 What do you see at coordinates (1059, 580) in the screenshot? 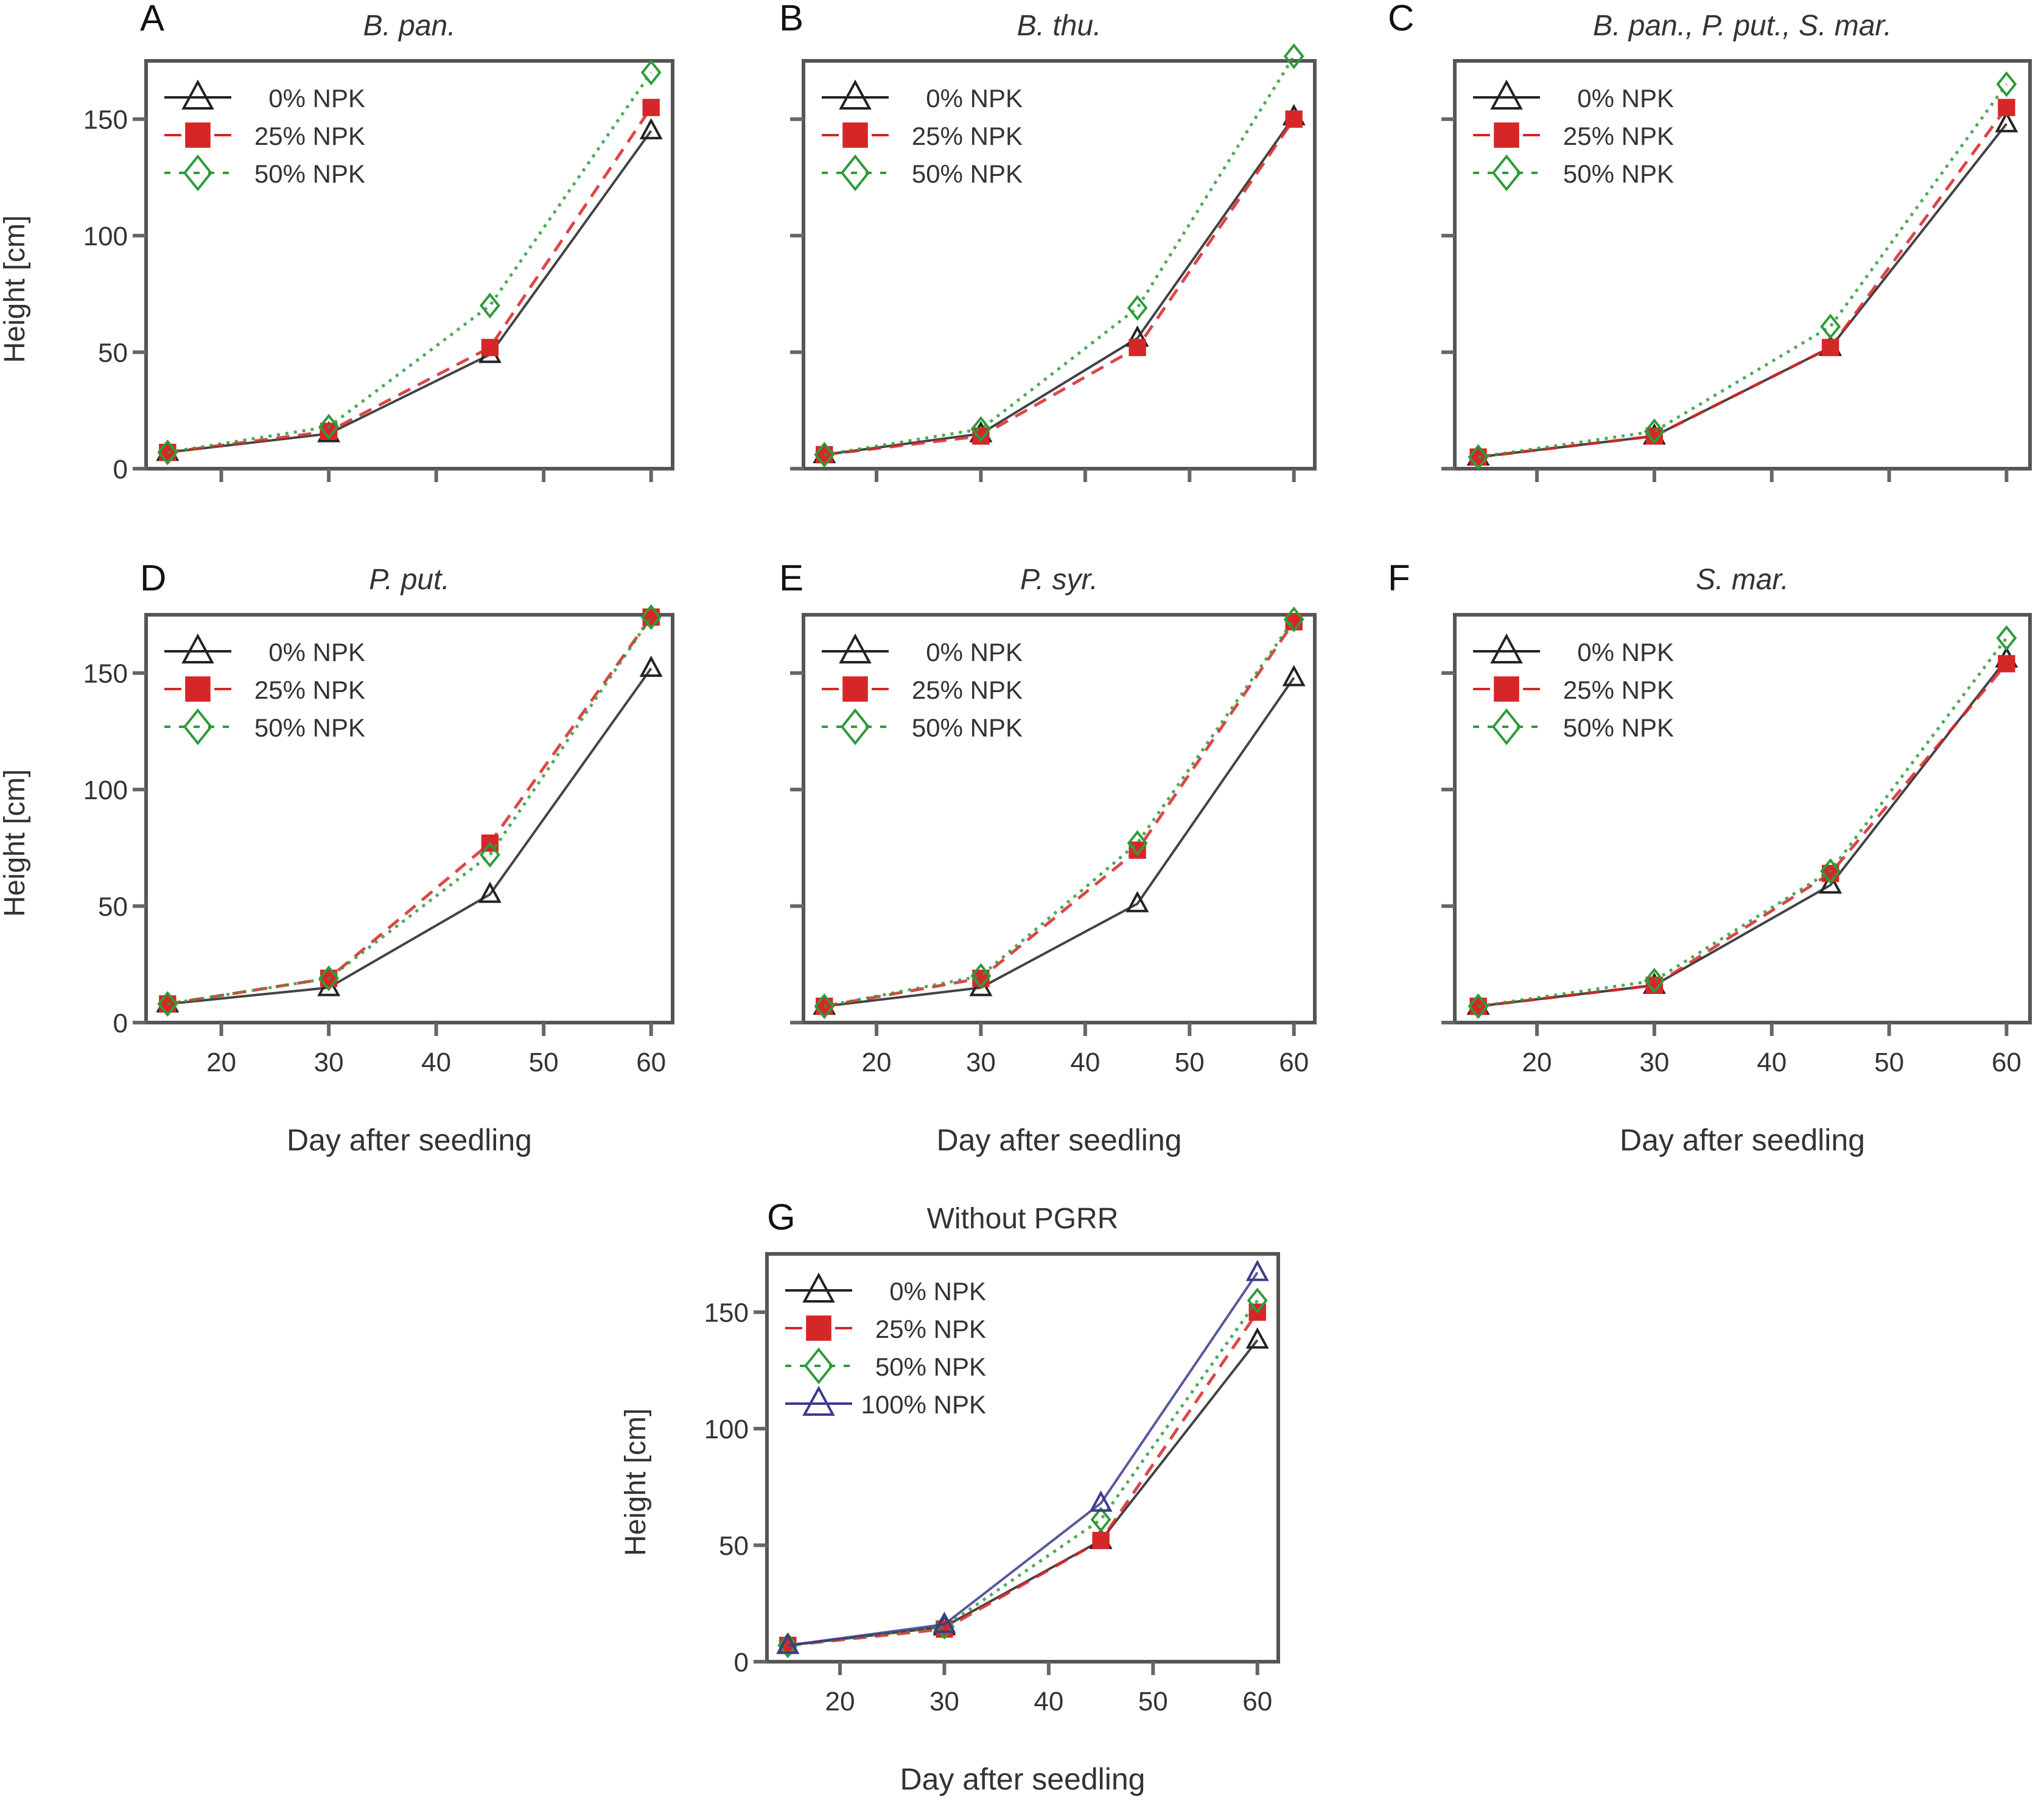
I see `chart-title: P. syr.` at bounding box center [1059, 580].